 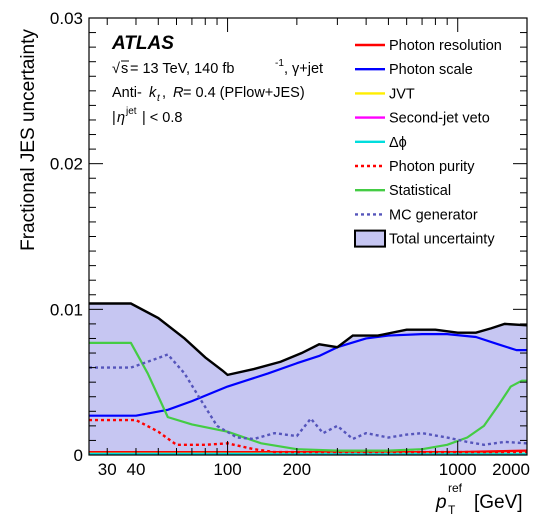 I want to click on x-tick-label: 1000, so click(x=458, y=469).